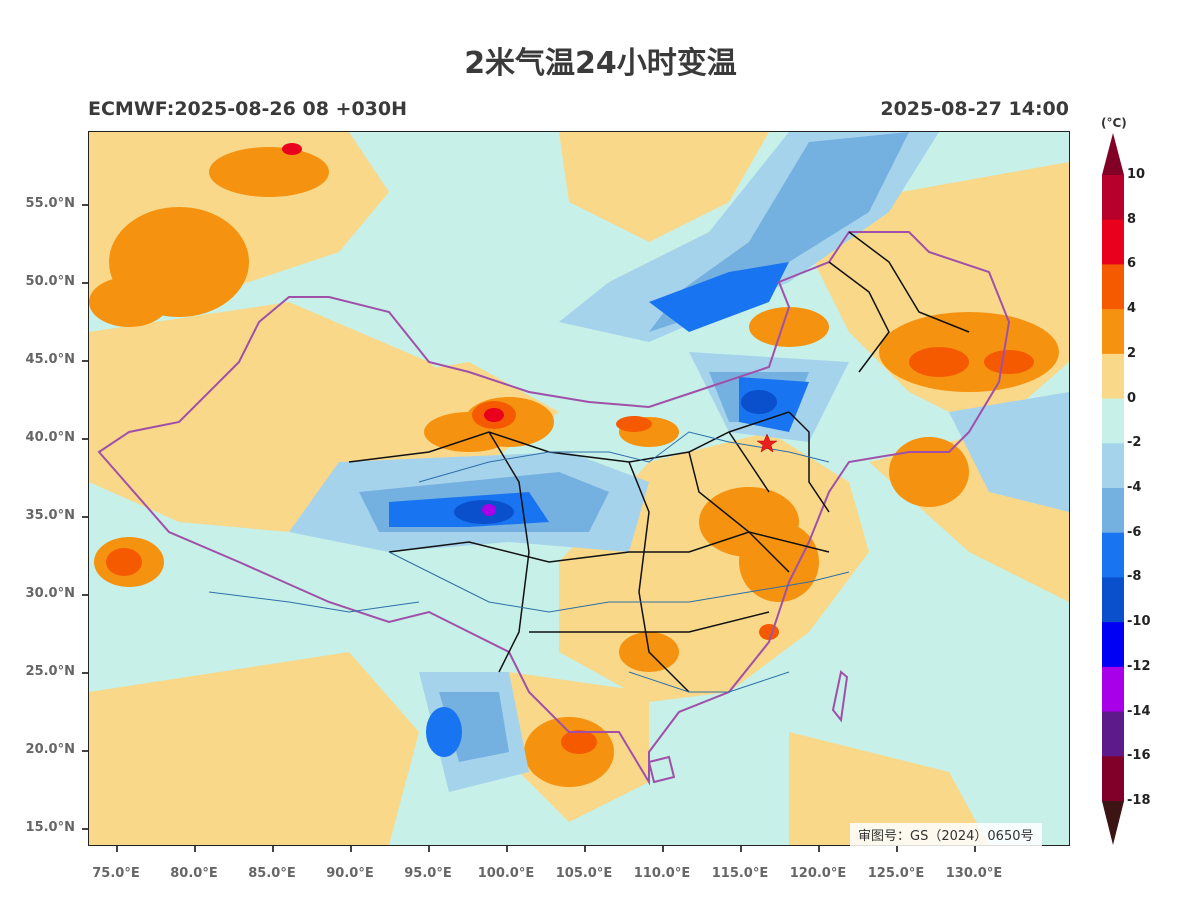 The width and height of the screenshot is (1201, 900). Describe the element at coordinates (974, 873) in the screenshot. I see `lon-label: 130.0°E` at that location.